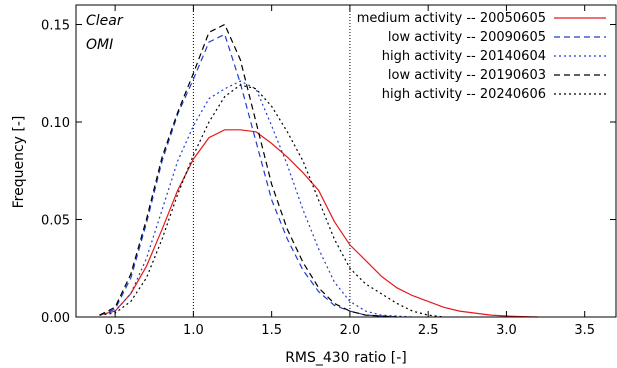 This screenshot has width=617, height=368. What do you see at coordinates (350, 330) in the screenshot?
I see `x-tick-label-3: 2.0` at bounding box center [350, 330].